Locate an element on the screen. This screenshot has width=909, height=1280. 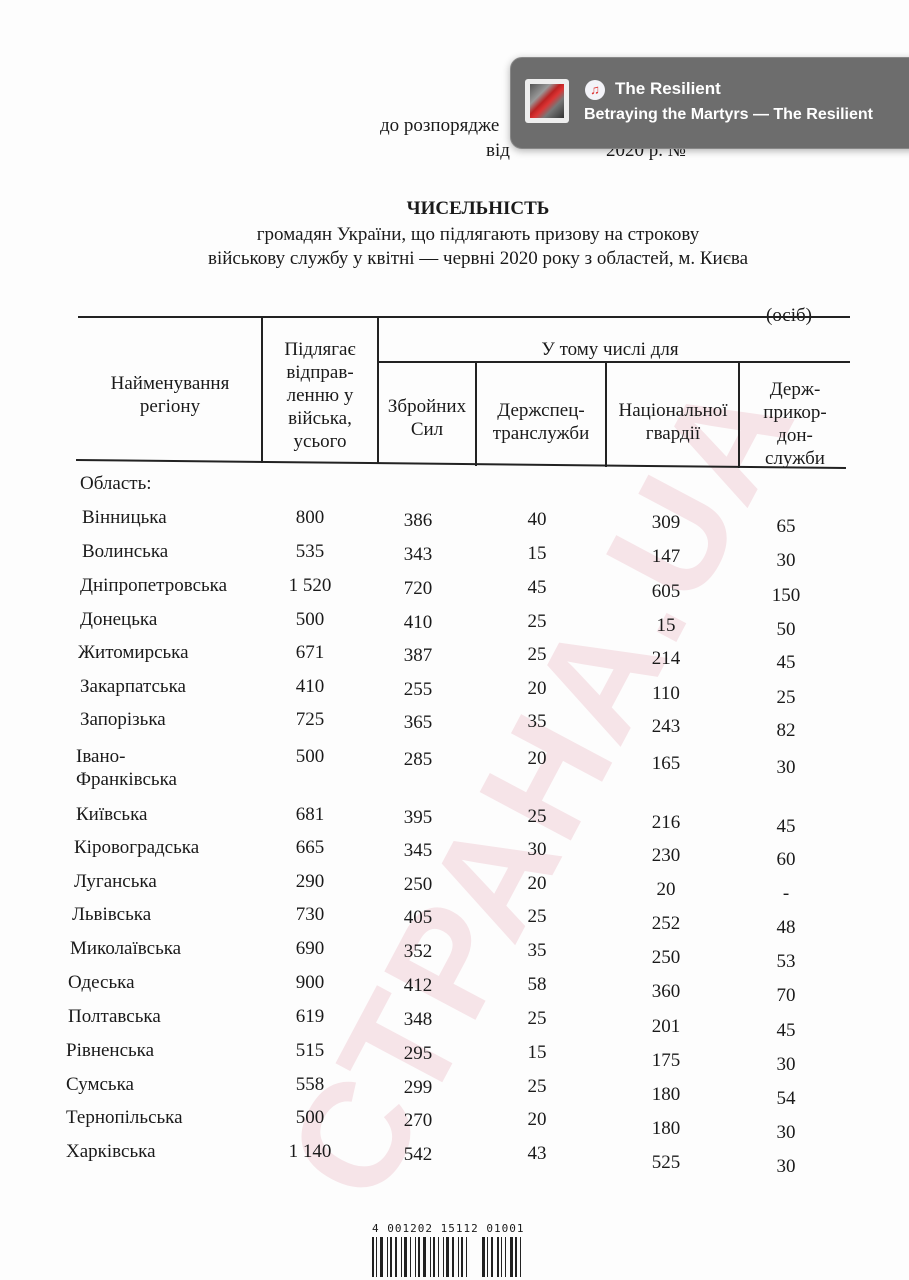
cell-total: 665 is located at coordinates (310, 847).